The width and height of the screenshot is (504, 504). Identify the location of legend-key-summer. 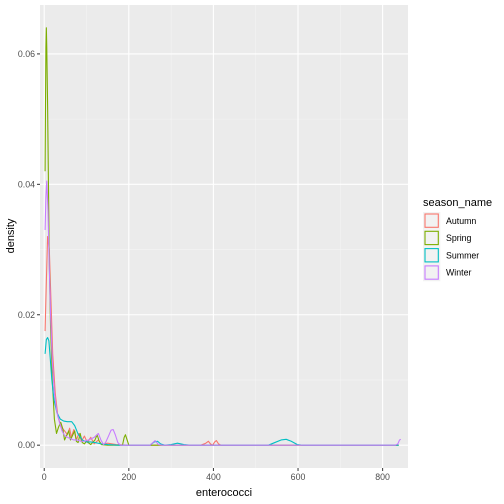
(432, 255).